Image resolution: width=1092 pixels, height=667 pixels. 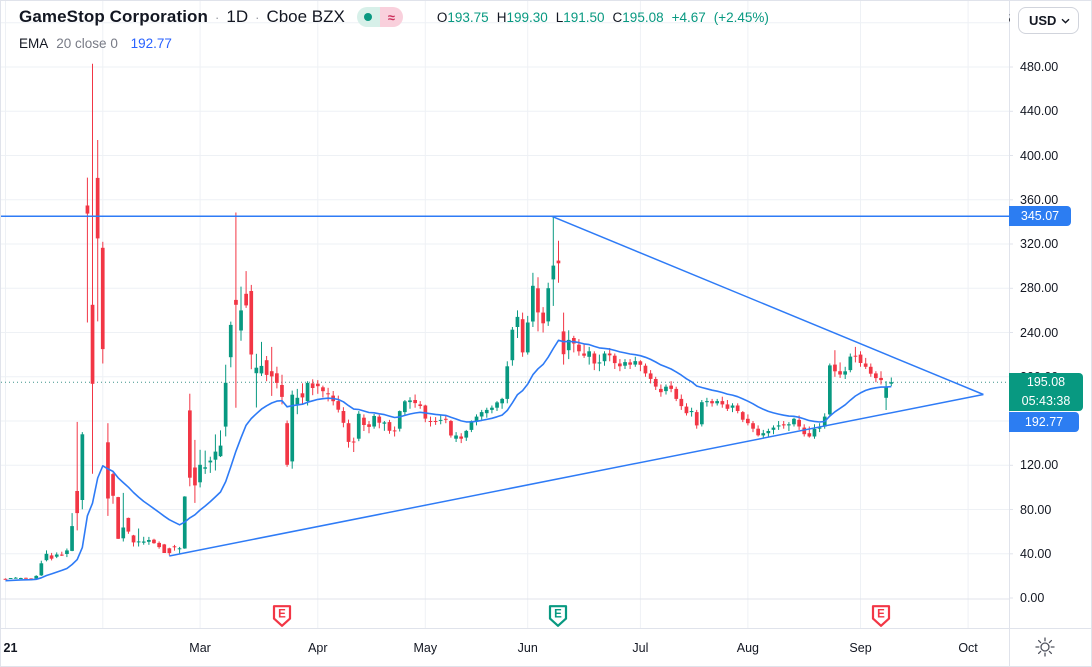 I want to click on time-axis: 21 Mar Apr May Jun Jul Aug Sep Oct E E E, so click(x=505, y=633).